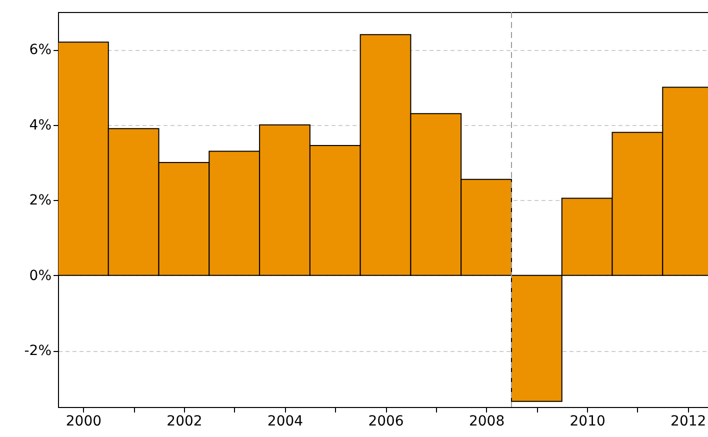 This screenshot has width=708, height=437. What do you see at coordinates (285, 422) in the screenshot?
I see `x-tick-label: 2004` at bounding box center [285, 422].